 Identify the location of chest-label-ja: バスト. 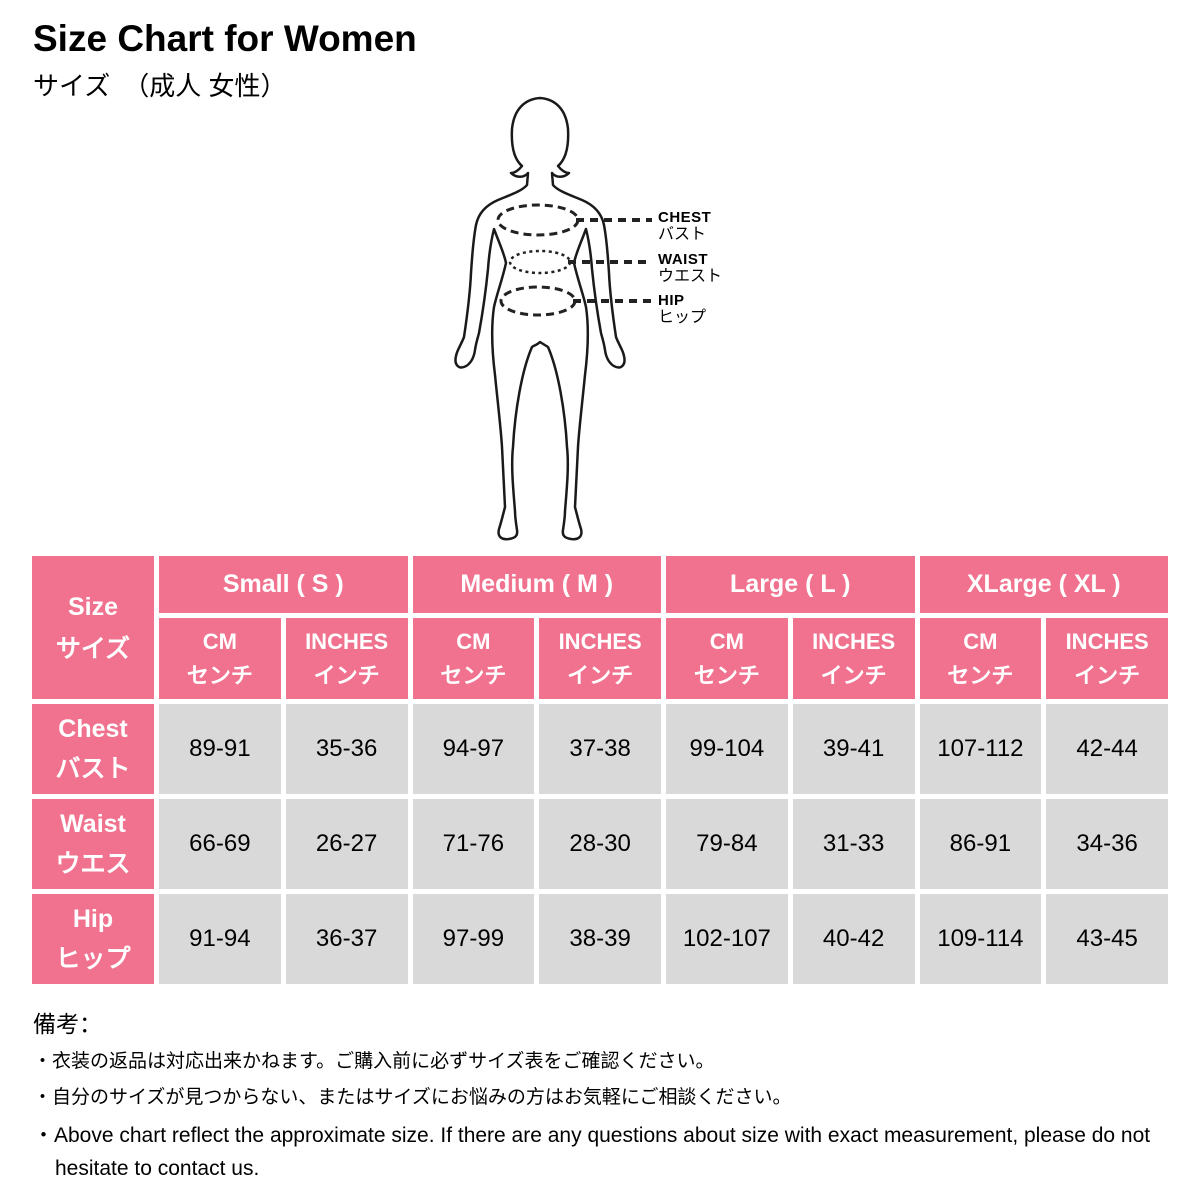
(682, 234).